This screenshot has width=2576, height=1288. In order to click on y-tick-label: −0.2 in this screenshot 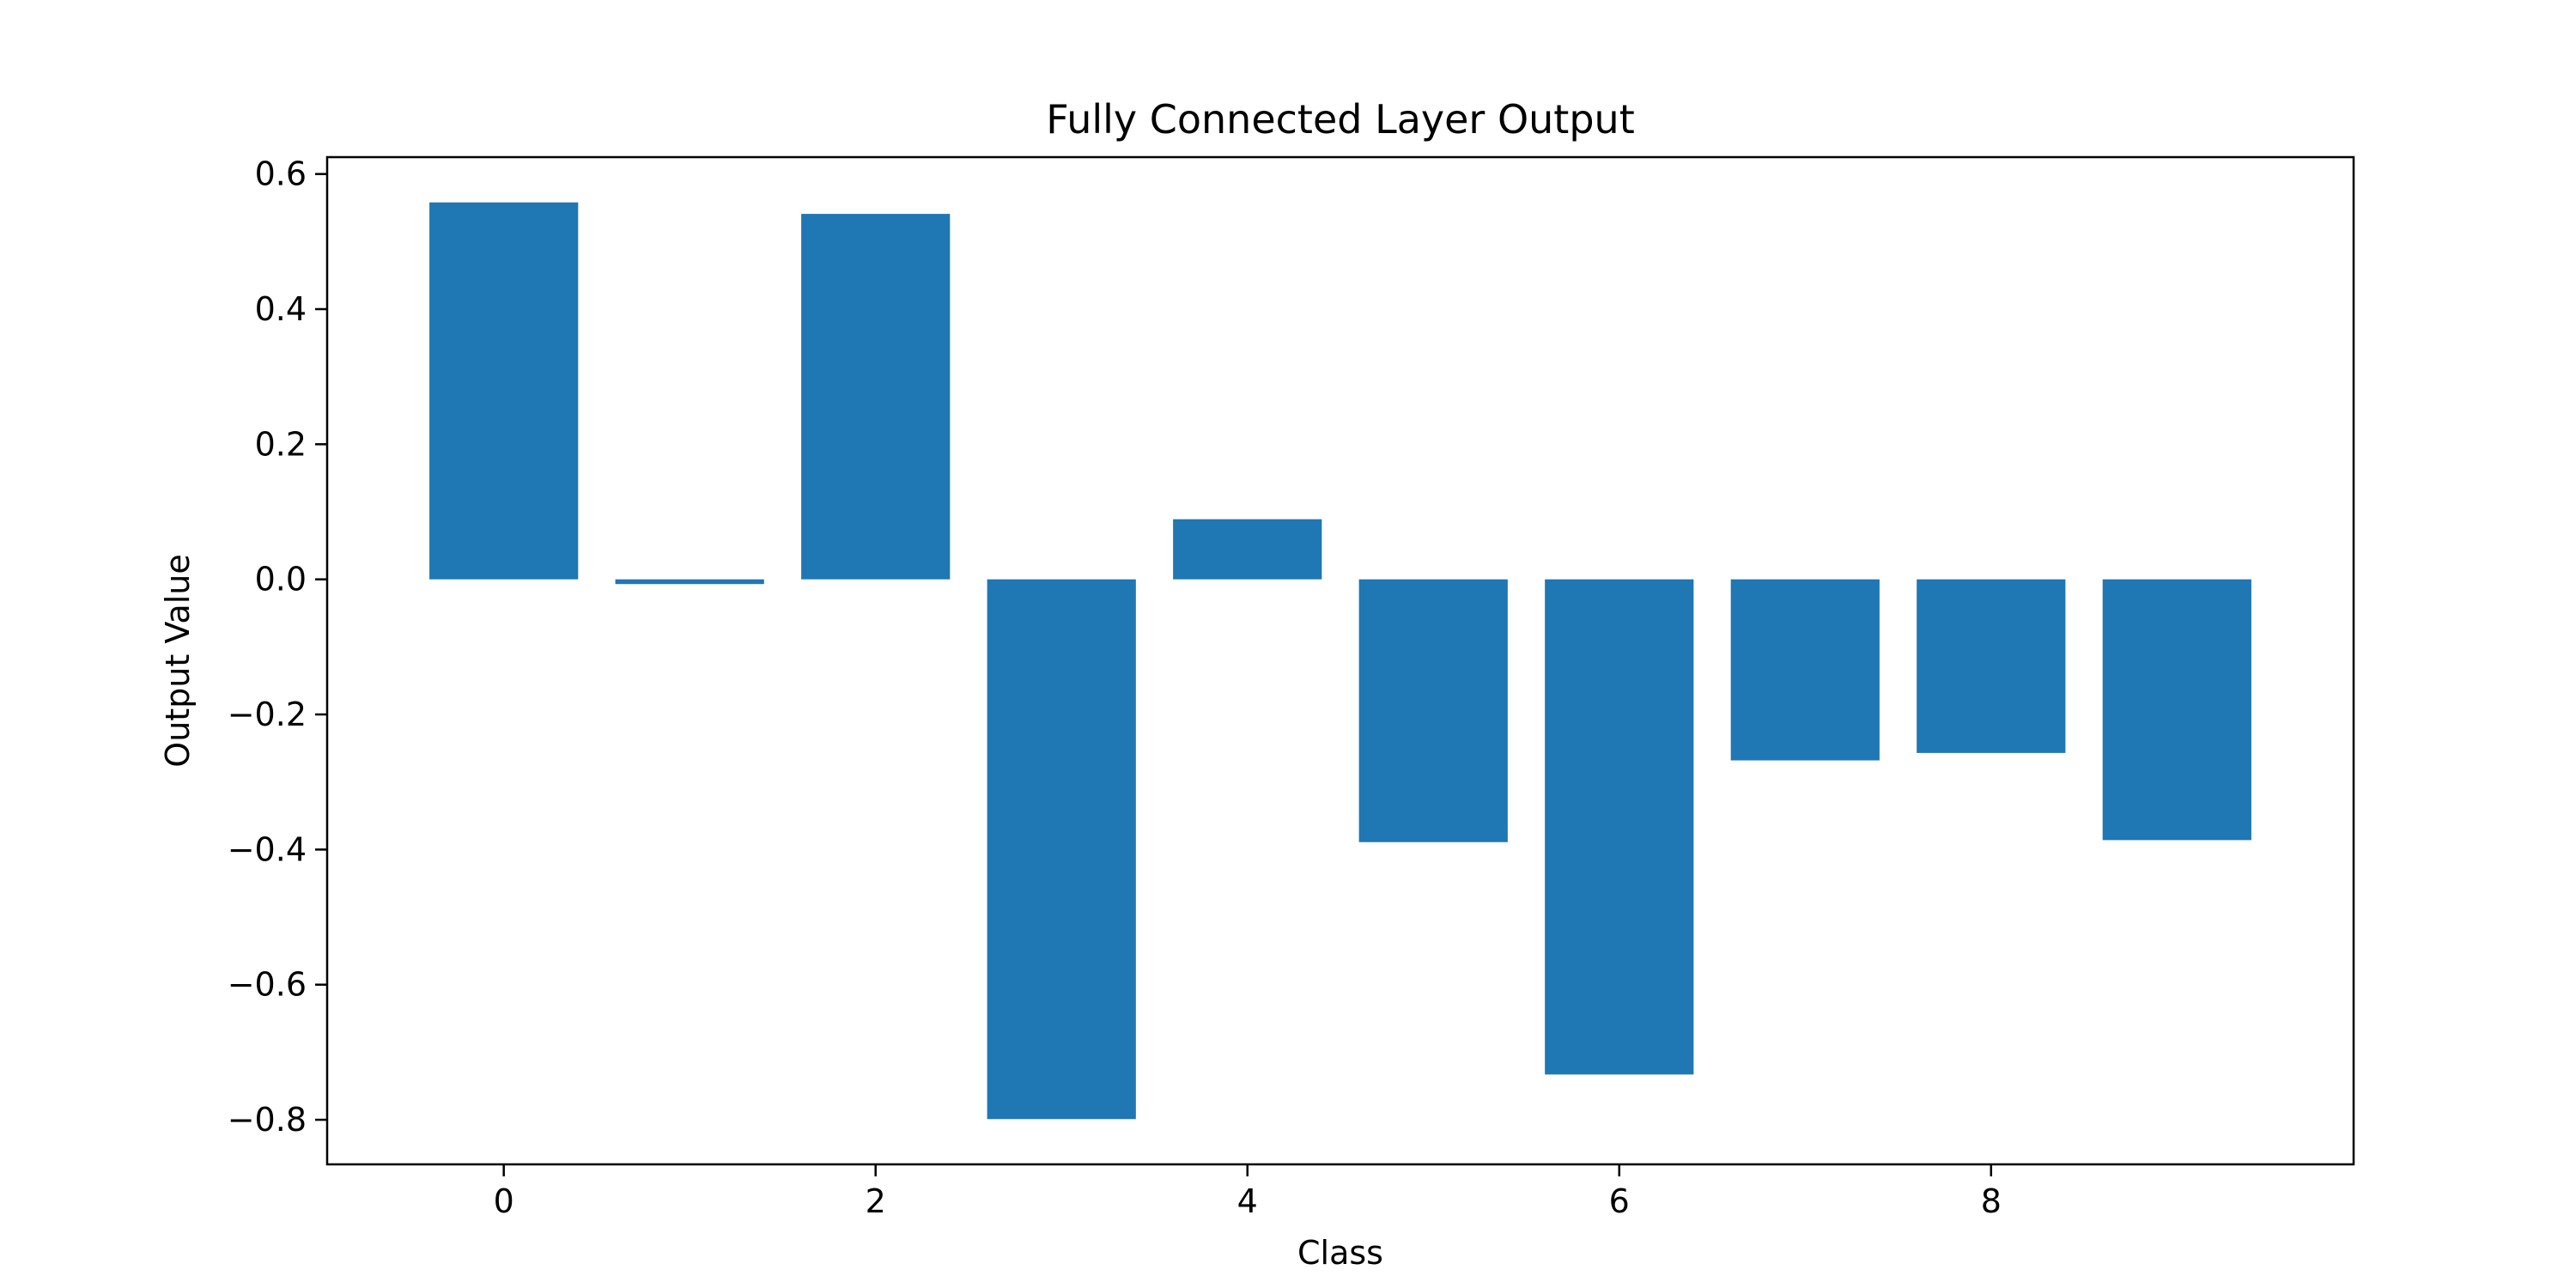, I will do `click(268, 715)`.